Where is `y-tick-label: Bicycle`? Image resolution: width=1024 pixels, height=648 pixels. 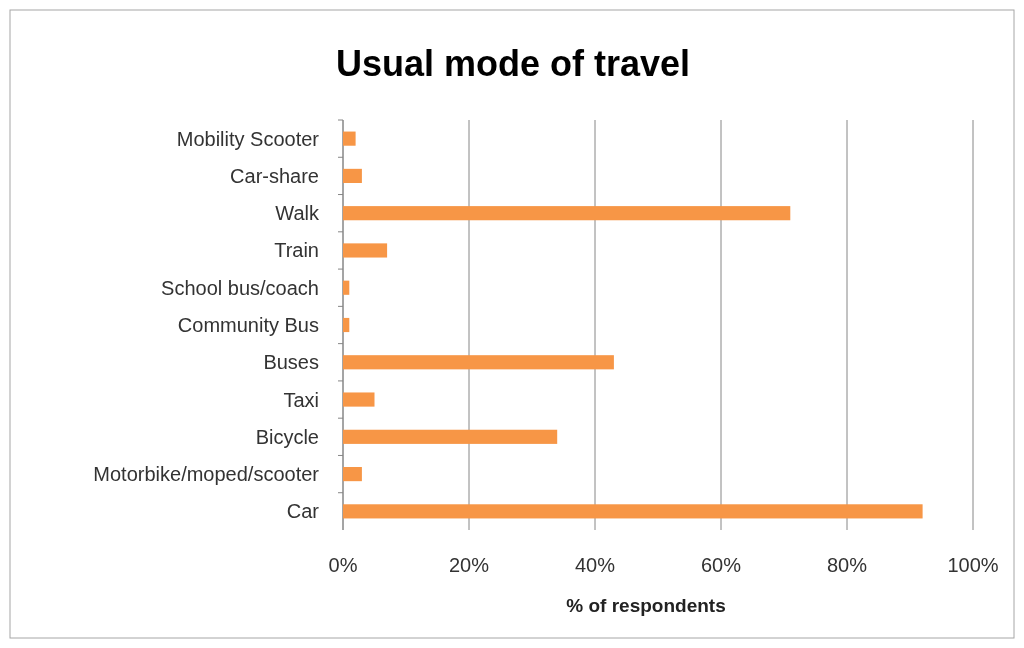 y-tick-label: Bicycle is located at coordinates (287, 436).